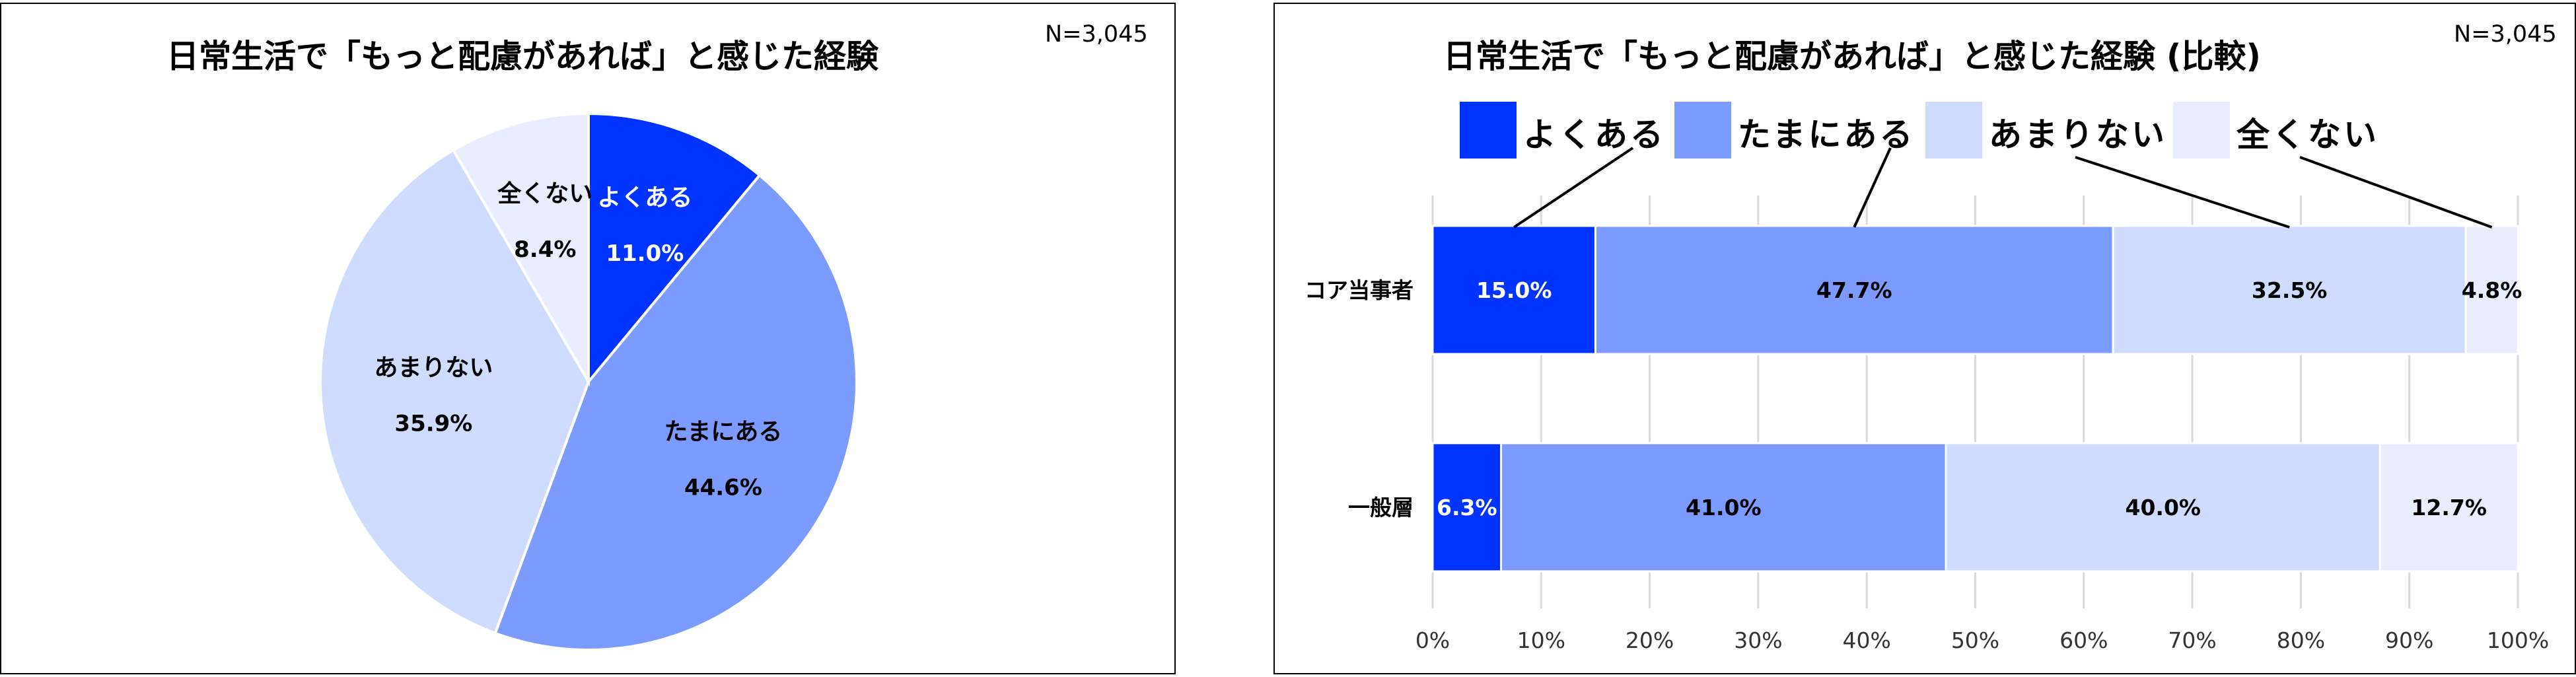 The height and width of the screenshot is (677, 2576). I want to click on pie-slice-value-tamaniaru: 44.6%, so click(723, 488).